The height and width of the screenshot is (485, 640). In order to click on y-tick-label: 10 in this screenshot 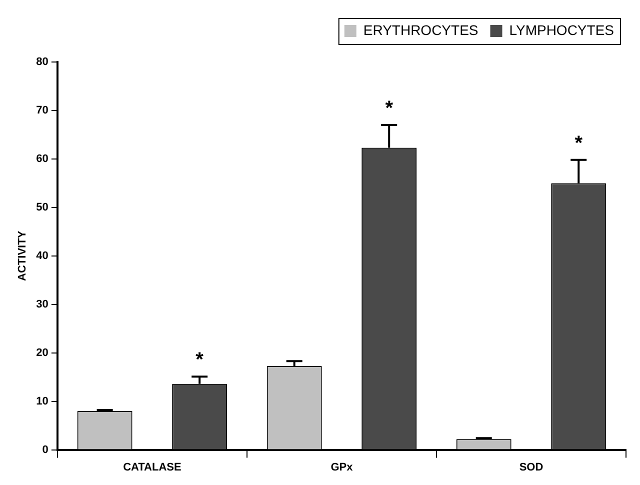, I will do `click(42, 401)`.